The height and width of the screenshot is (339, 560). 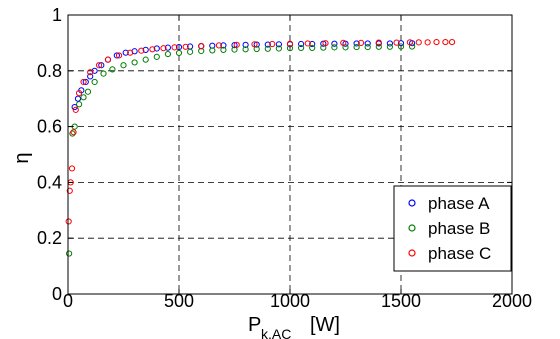 What do you see at coordinates (68, 301) in the screenshot?
I see `x-tick-label: 0` at bounding box center [68, 301].